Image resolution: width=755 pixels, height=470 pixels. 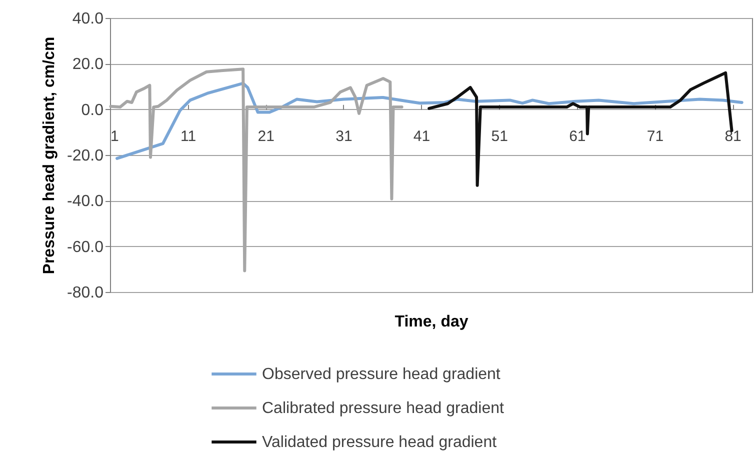 What do you see at coordinates (431, 322) in the screenshot?
I see `x-axis-title: Time, day` at bounding box center [431, 322].